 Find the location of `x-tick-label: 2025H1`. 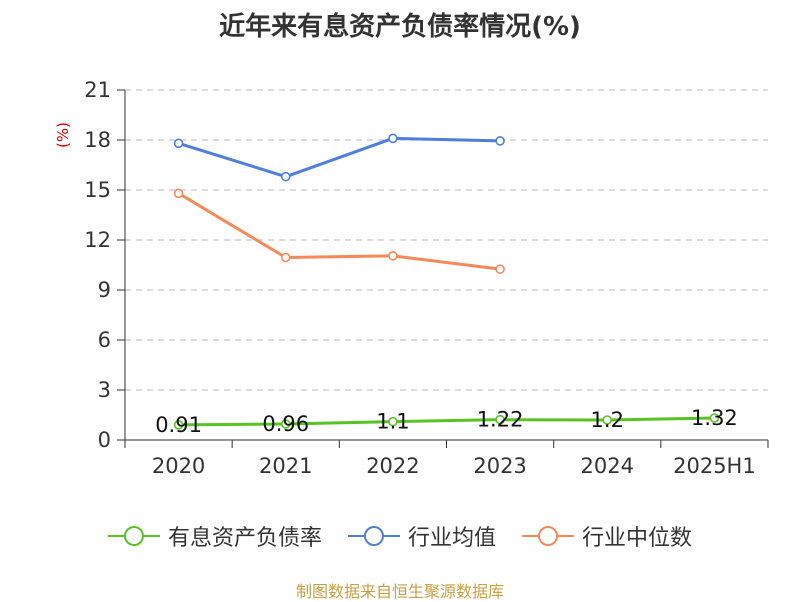

x-tick-label: 2025H1 is located at coordinates (714, 466).